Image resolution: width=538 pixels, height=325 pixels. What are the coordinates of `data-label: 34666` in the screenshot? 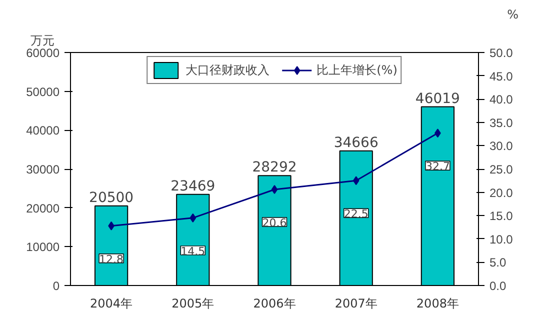 It's located at (356, 142).